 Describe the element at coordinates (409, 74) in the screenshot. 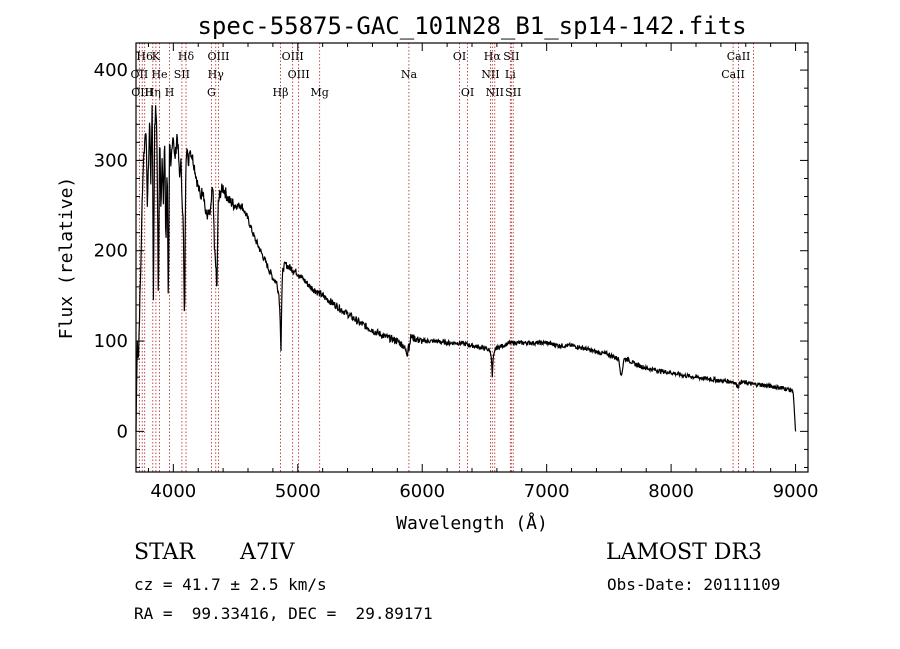

I see `spectral-line-label: Na` at that location.